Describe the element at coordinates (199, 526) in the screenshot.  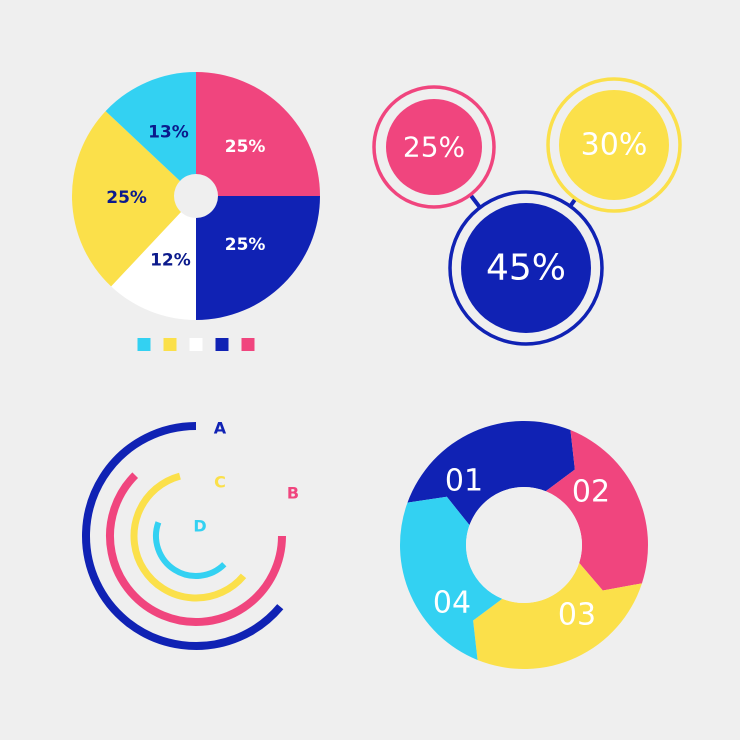
I see `radial-arc-label: D` at that location.